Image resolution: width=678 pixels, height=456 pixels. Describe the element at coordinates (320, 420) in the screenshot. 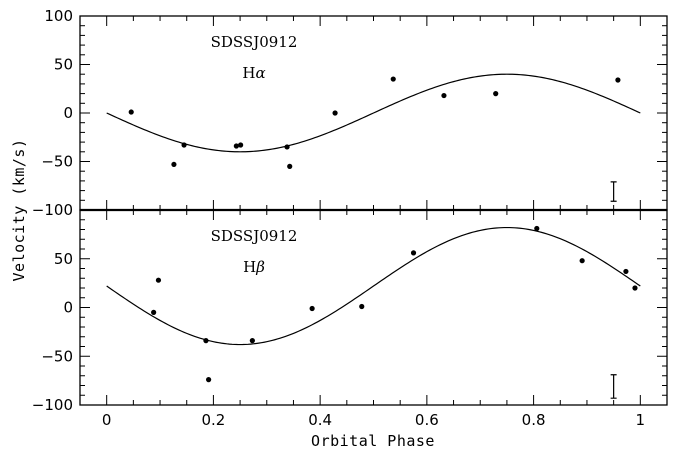

I see `x-tick-label: 0.4` at that location.